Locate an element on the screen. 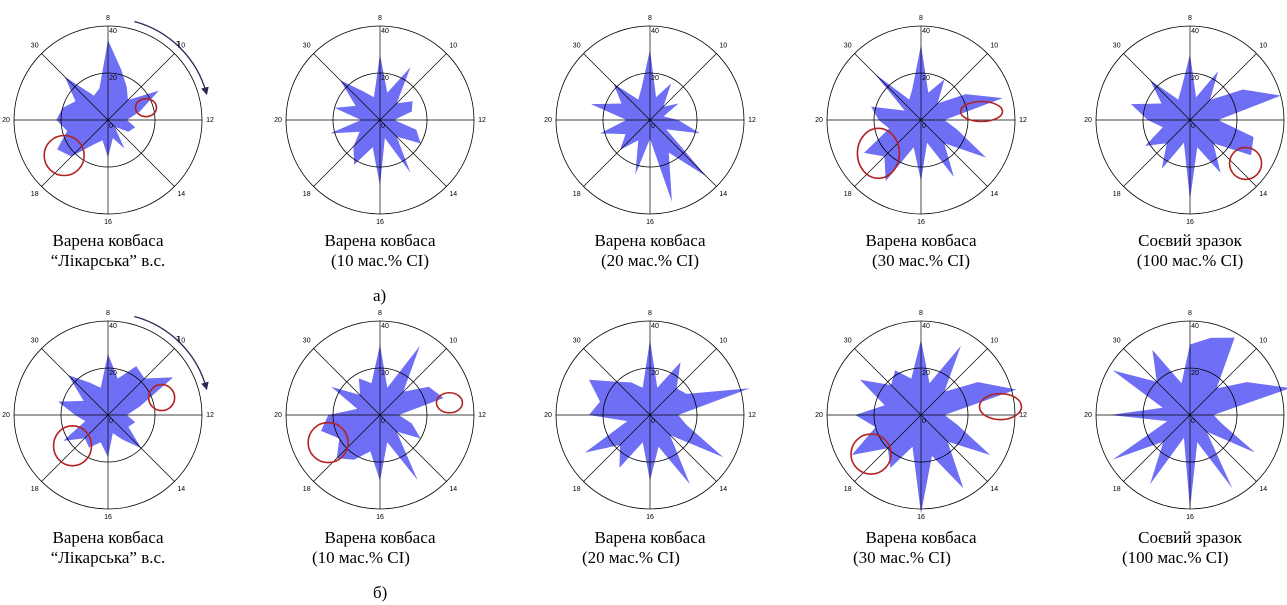 Image resolution: width=1287 pixels, height=605 pixels. caption-line-2: (30 мас.% СІ) is located at coordinates (921, 260).